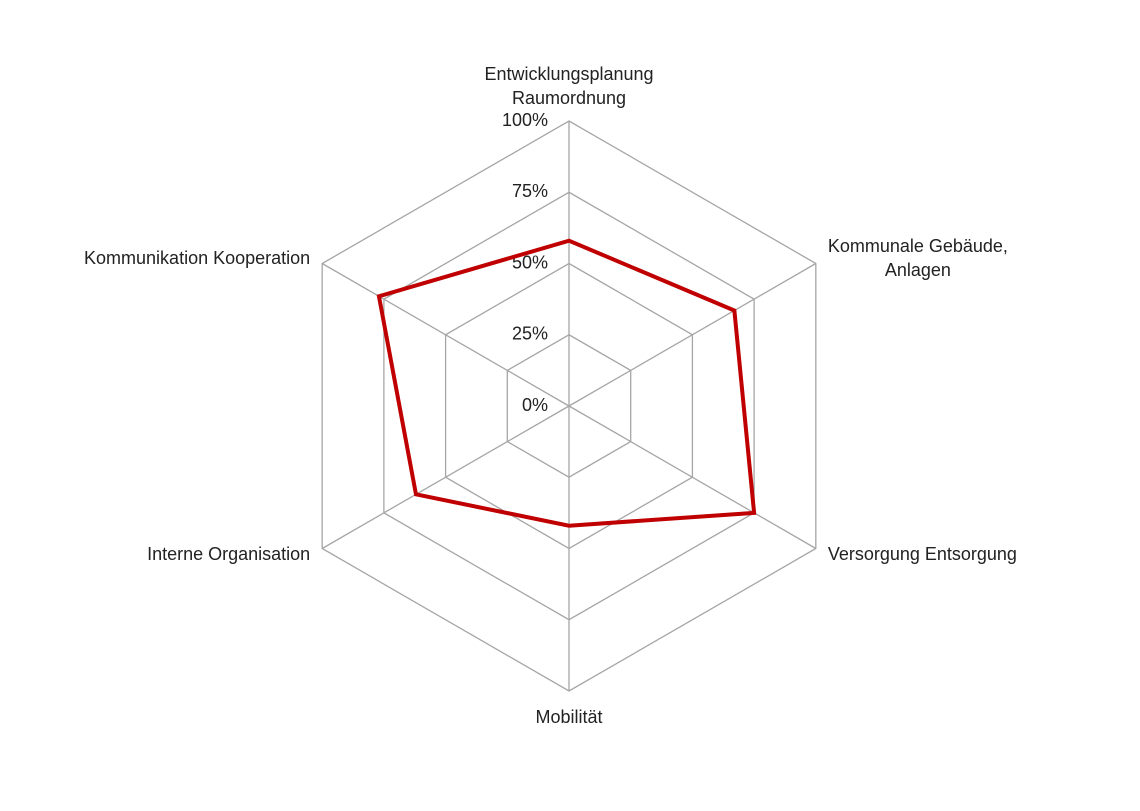 The height and width of the screenshot is (811, 1140). Describe the element at coordinates (530, 191) in the screenshot. I see `r-tick-label: 75%` at that location.